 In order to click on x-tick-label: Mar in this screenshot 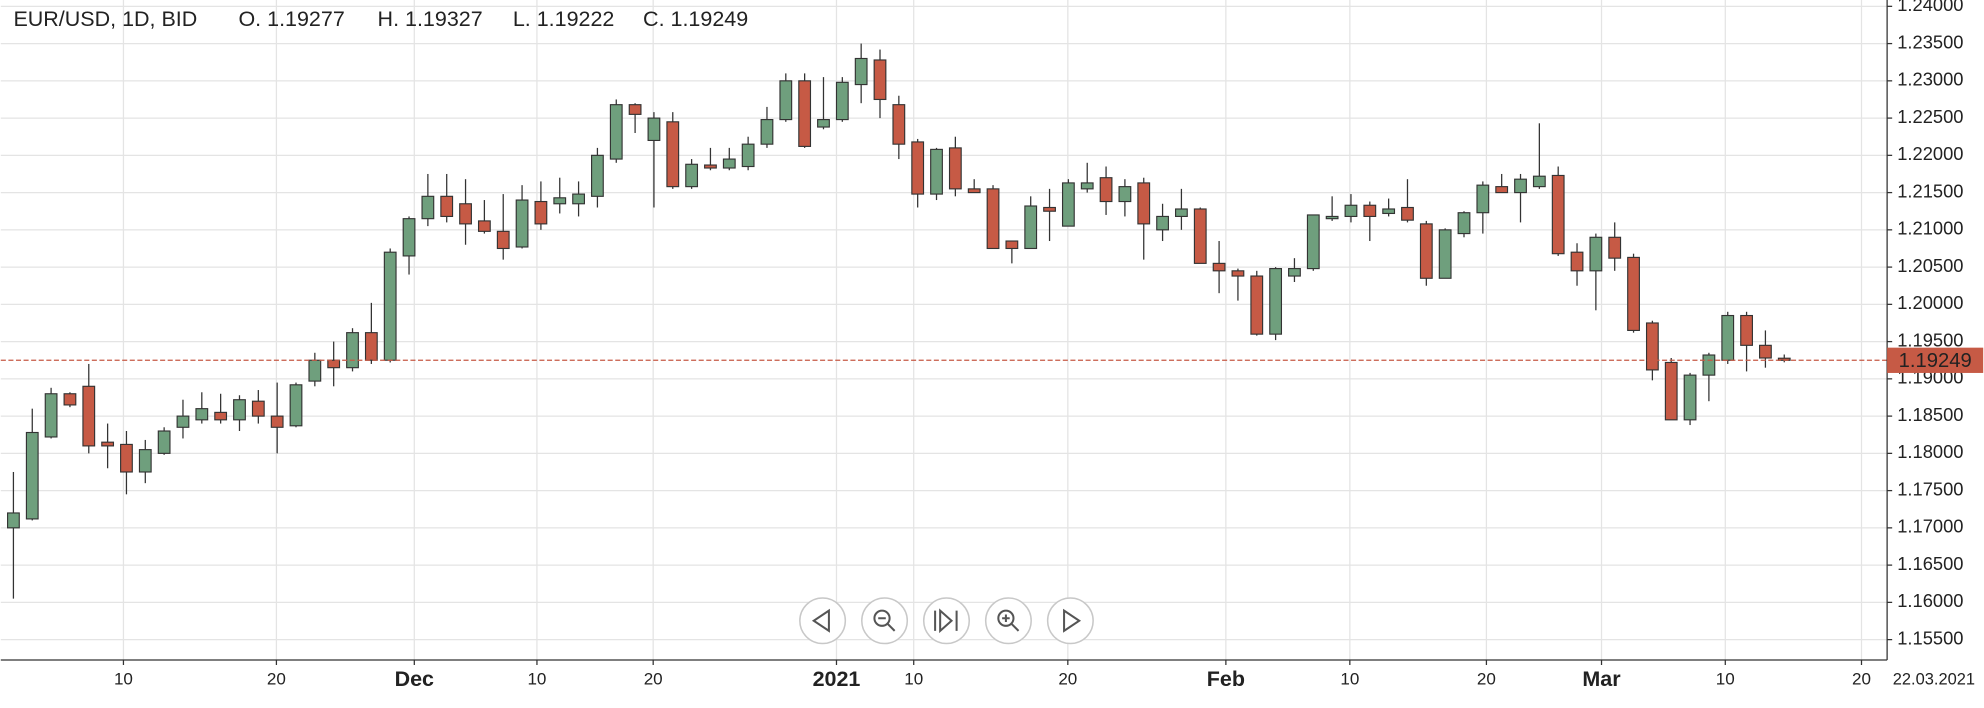, I will do `click(1601, 679)`.